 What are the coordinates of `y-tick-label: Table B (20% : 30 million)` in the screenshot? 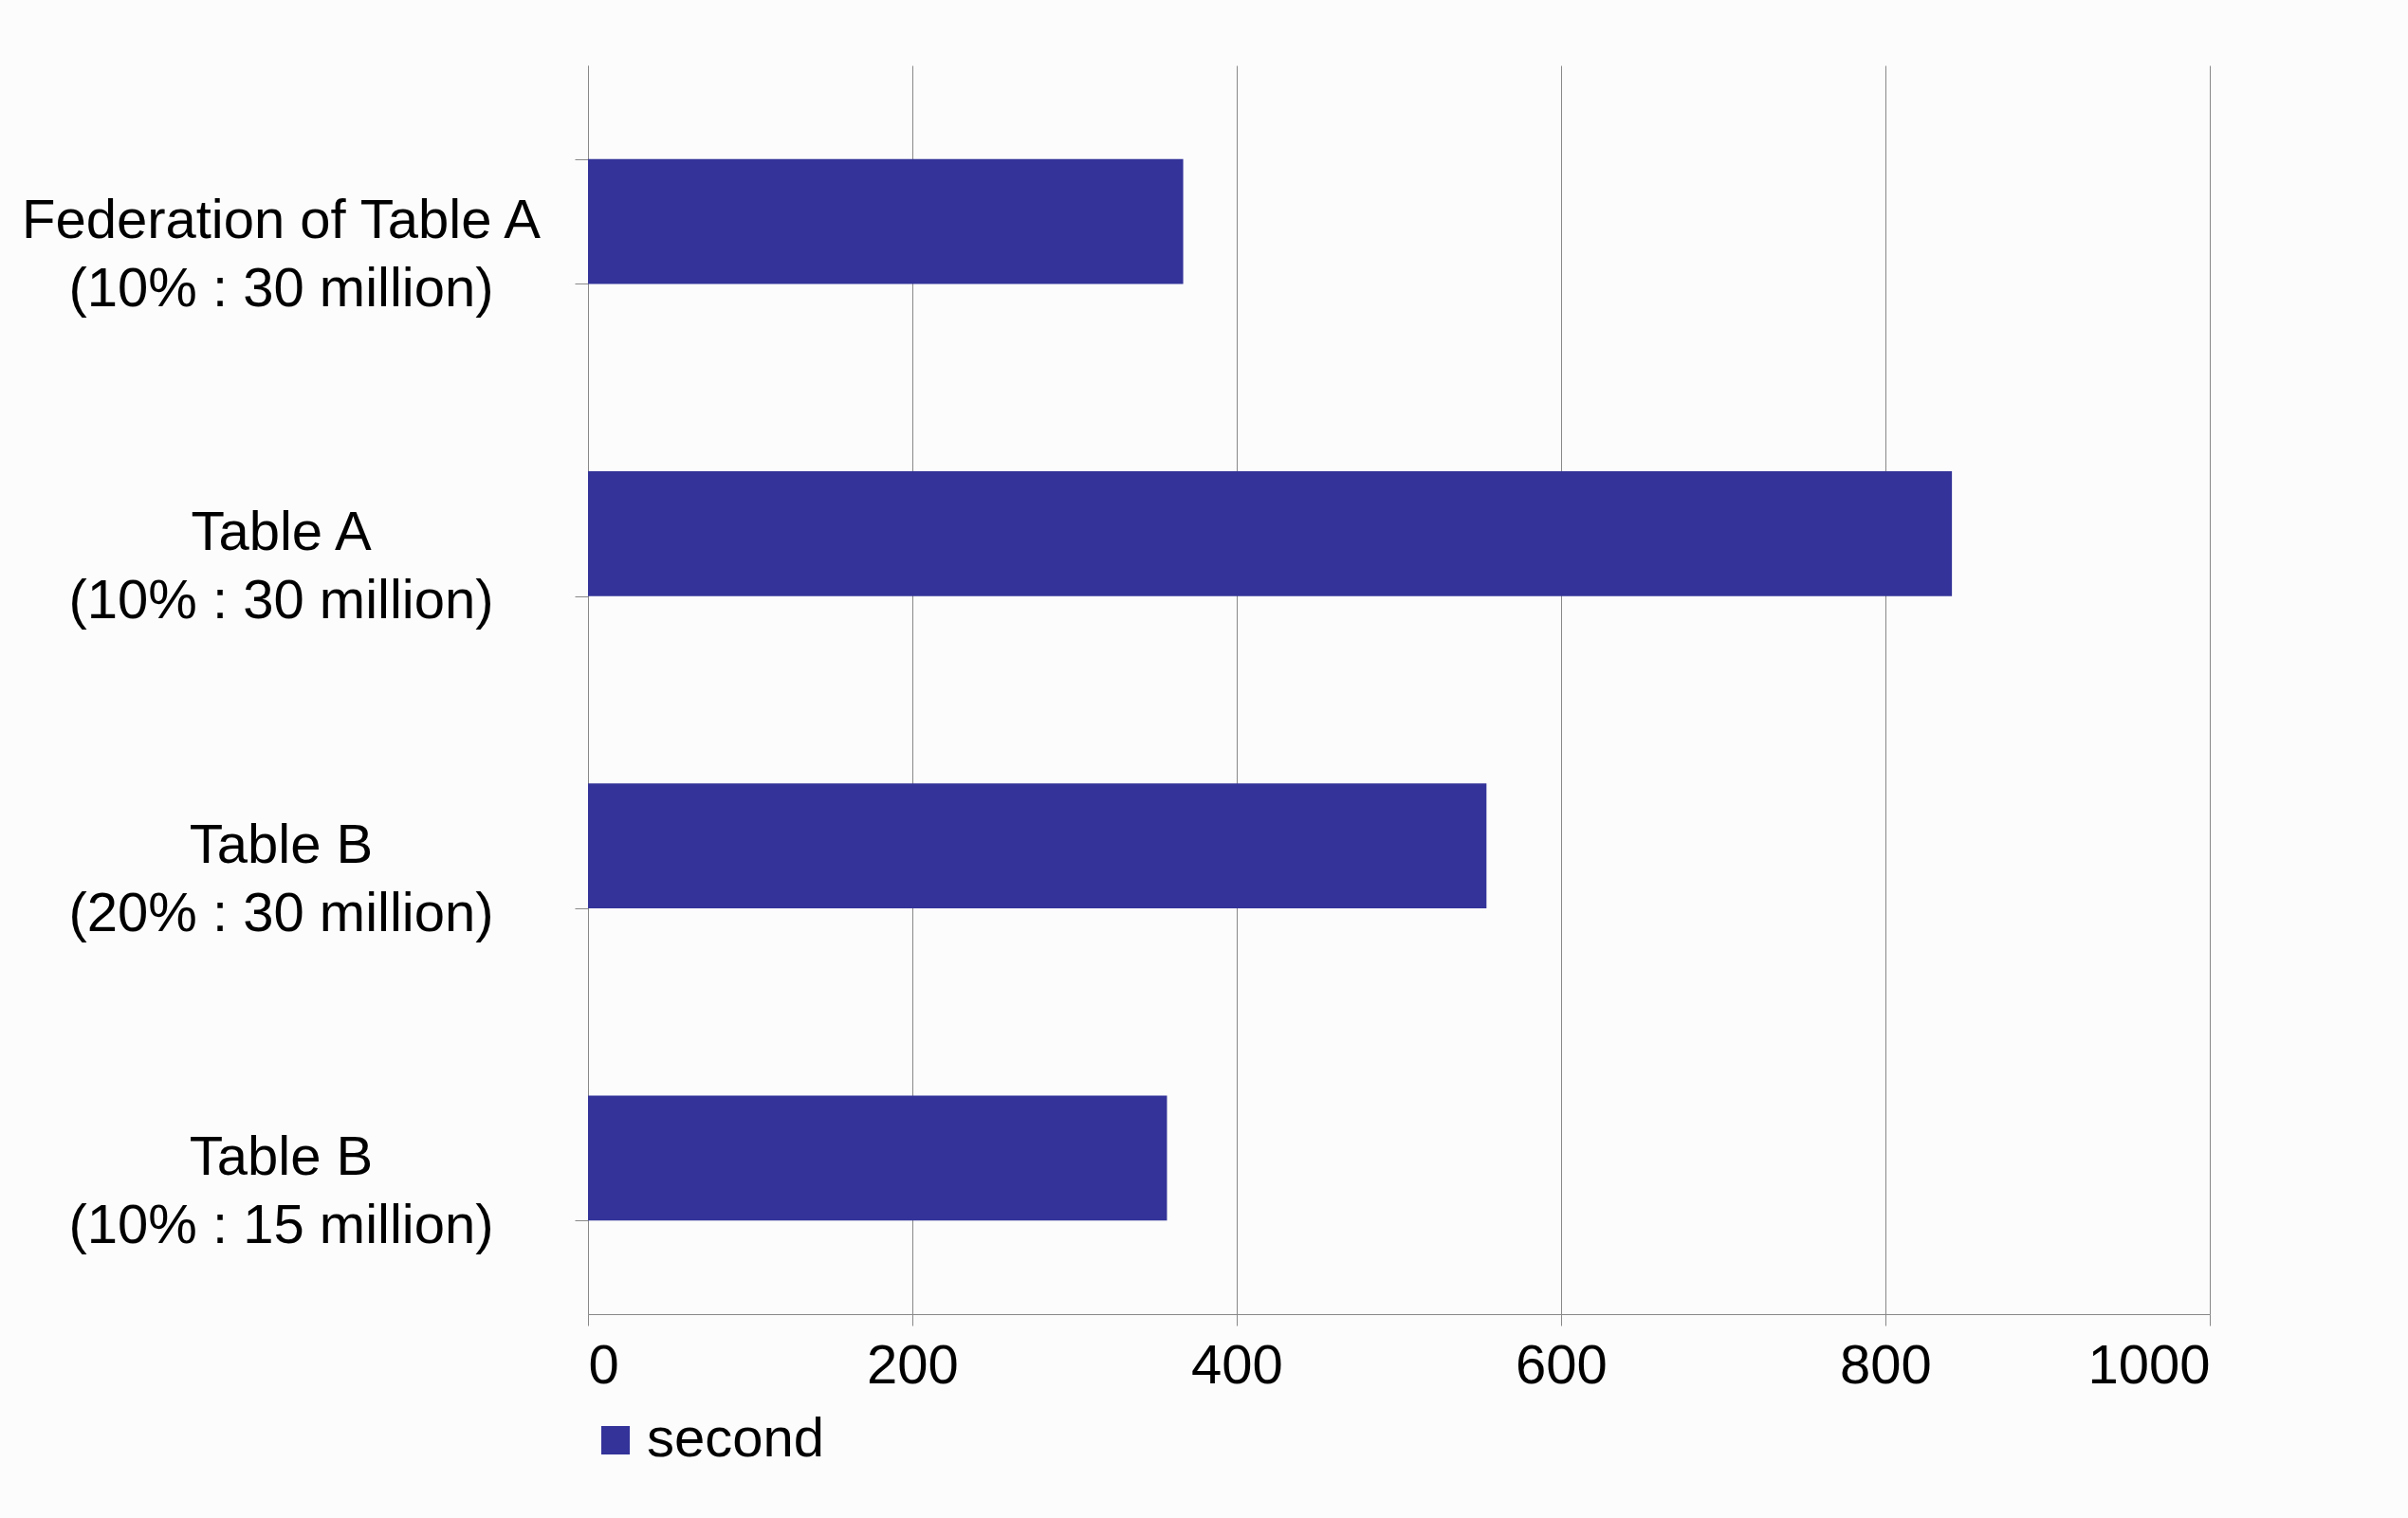 It's located at (281, 877).